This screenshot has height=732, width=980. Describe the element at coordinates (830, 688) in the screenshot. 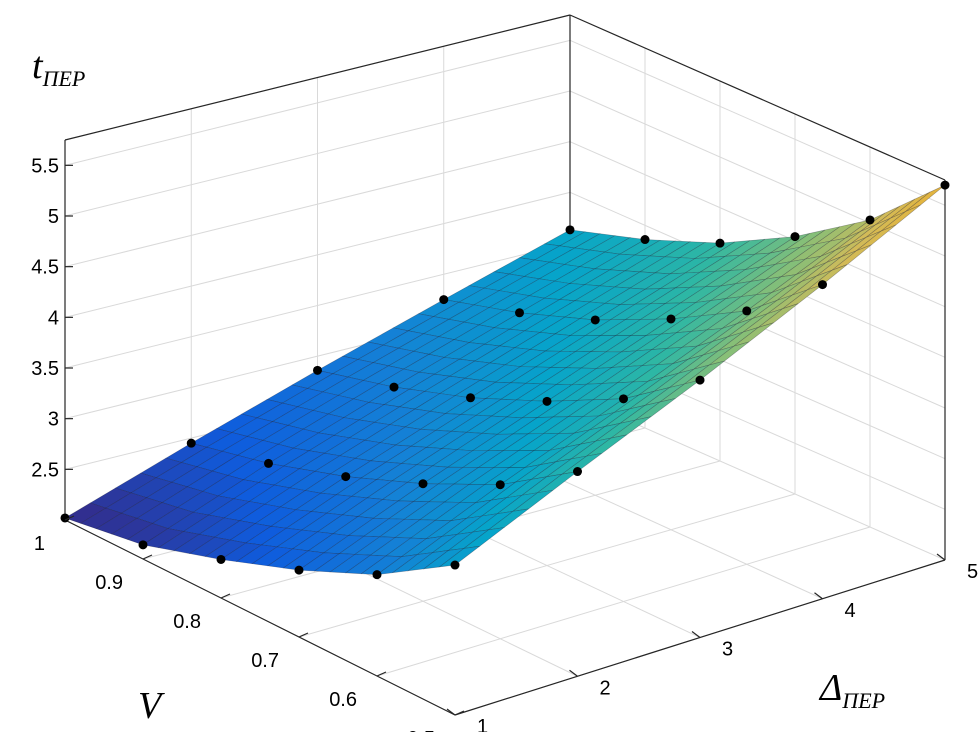

I see `x-axis-label-main: Δ` at that location.